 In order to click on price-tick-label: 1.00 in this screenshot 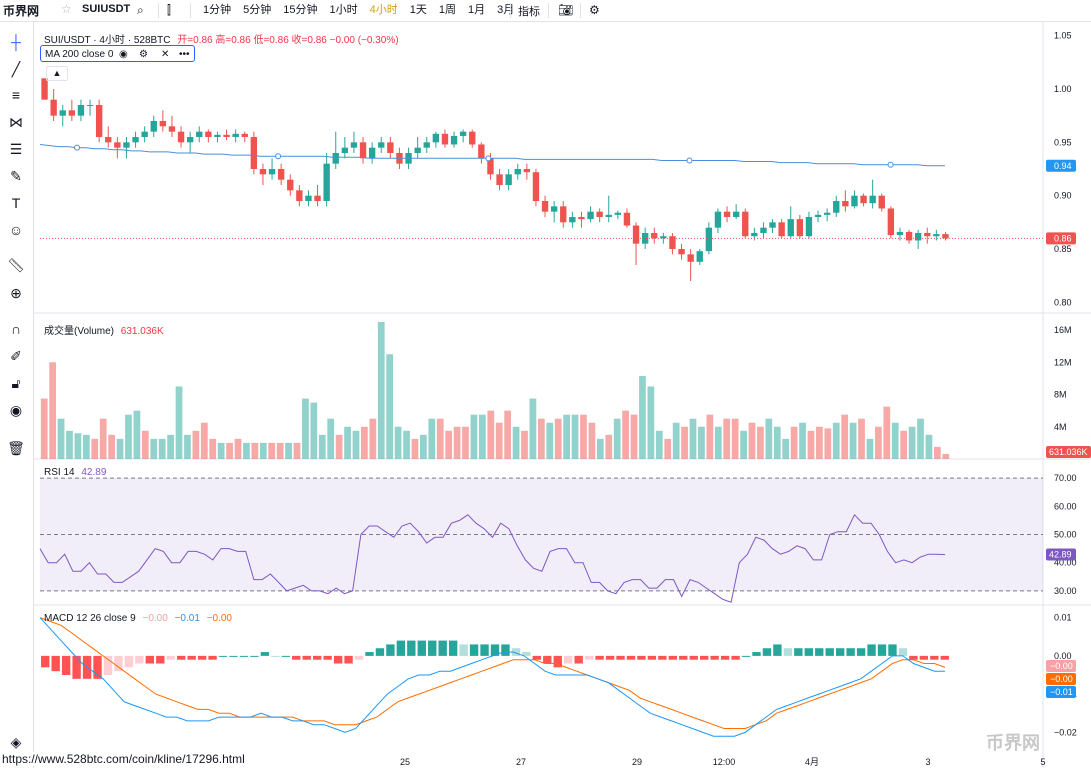, I will do `click(1063, 89)`.